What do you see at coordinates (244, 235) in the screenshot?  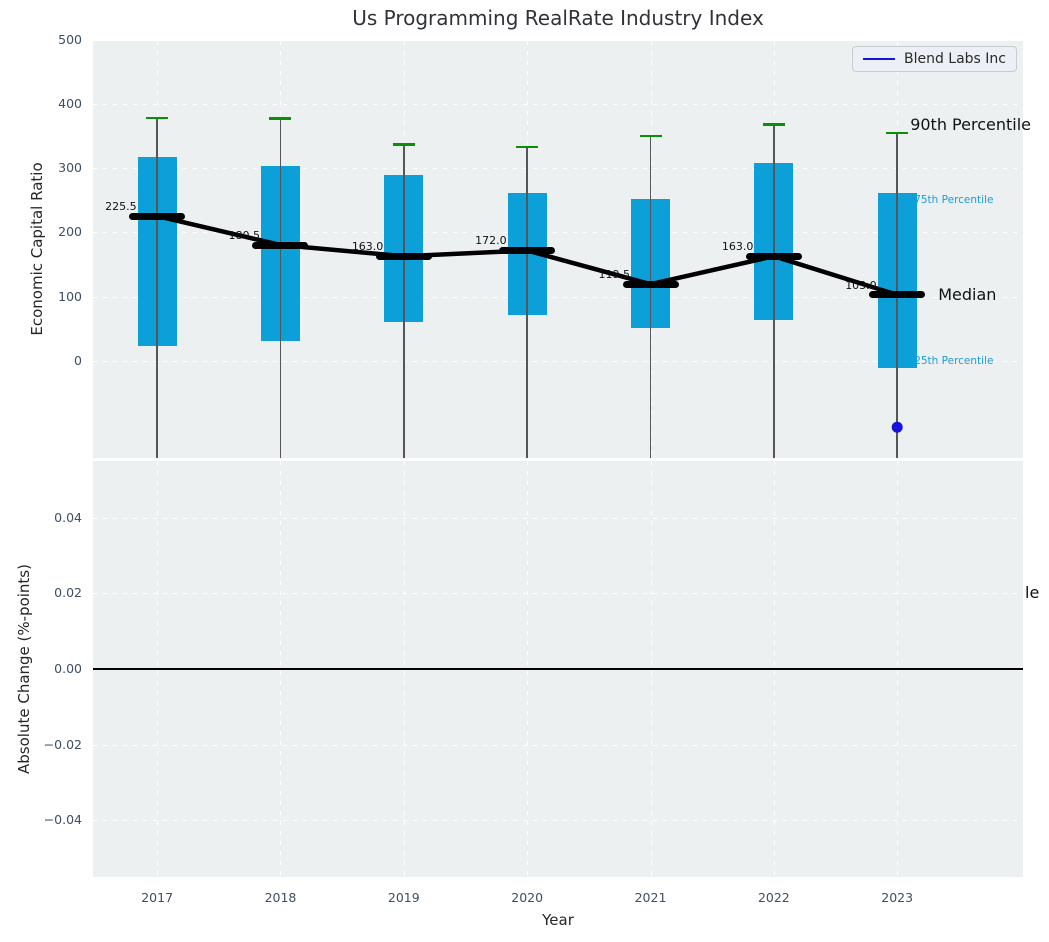 I see `median-value-label: 180.5` at bounding box center [244, 235].